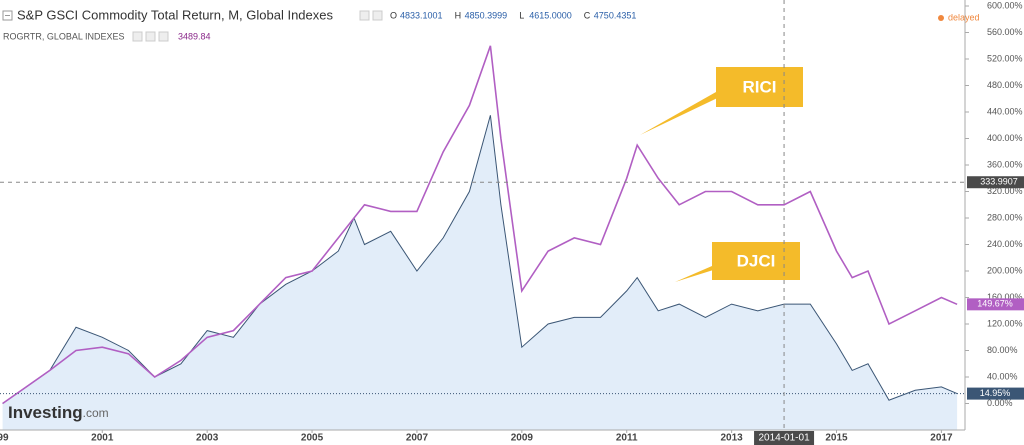  Describe the element at coordinates (685, 113) in the screenshot. I see `callout-pointer` at that location.